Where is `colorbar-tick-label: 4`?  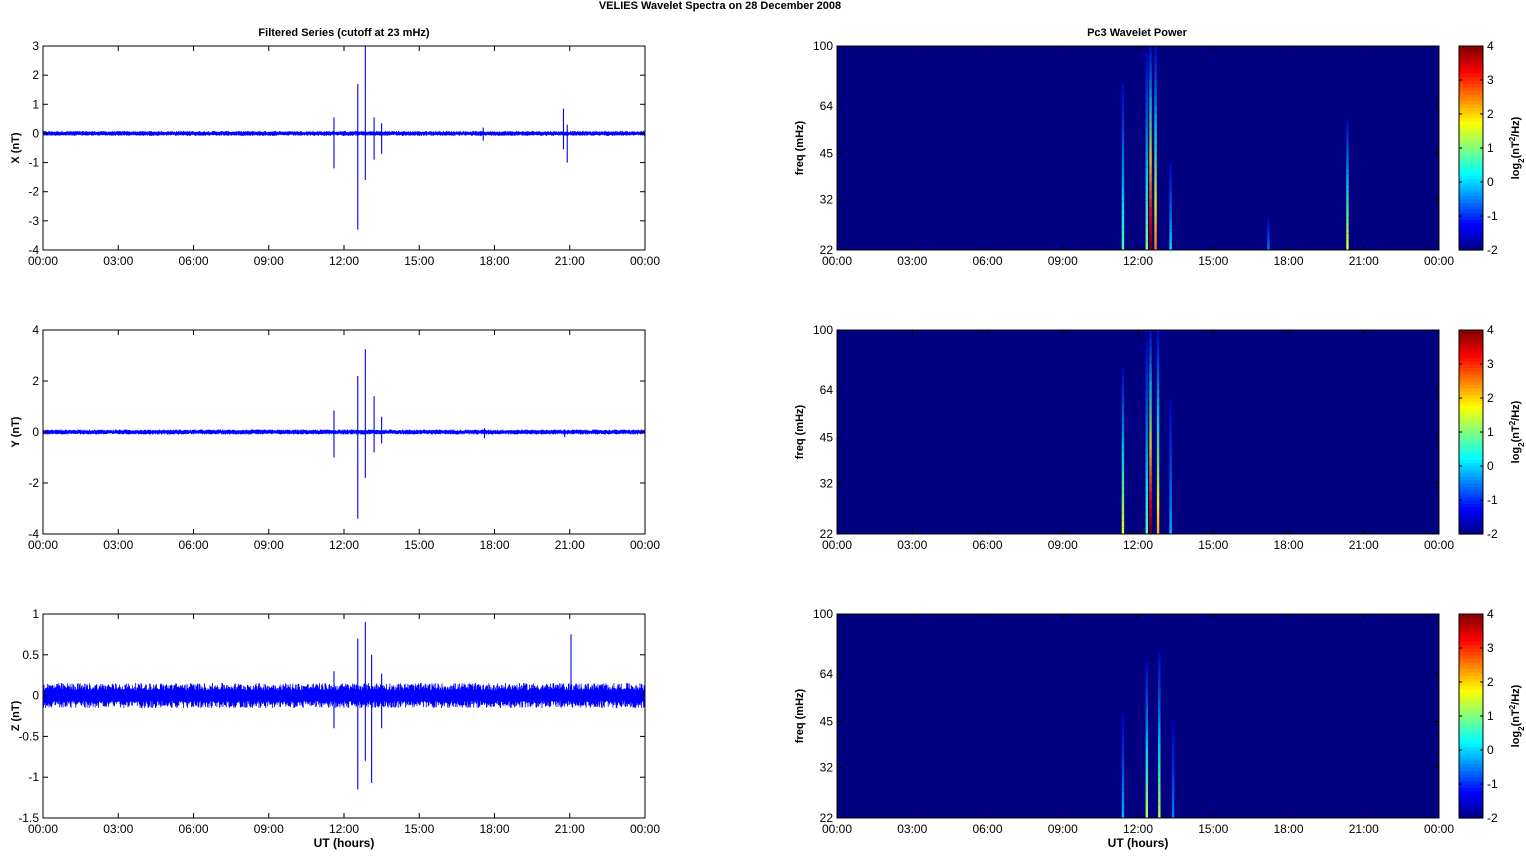 colorbar-tick-label: 4 is located at coordinates (1490, 46).